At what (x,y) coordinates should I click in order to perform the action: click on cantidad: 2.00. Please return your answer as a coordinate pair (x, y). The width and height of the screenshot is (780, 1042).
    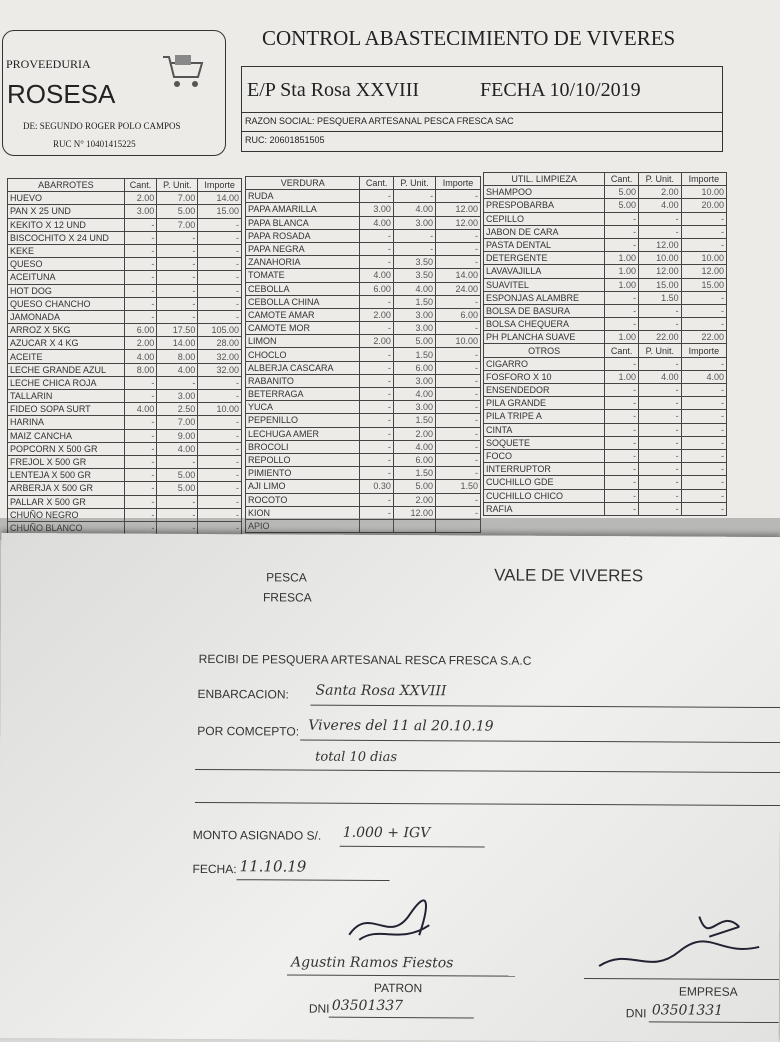
    Looking at the image, I should click on (376, 315).